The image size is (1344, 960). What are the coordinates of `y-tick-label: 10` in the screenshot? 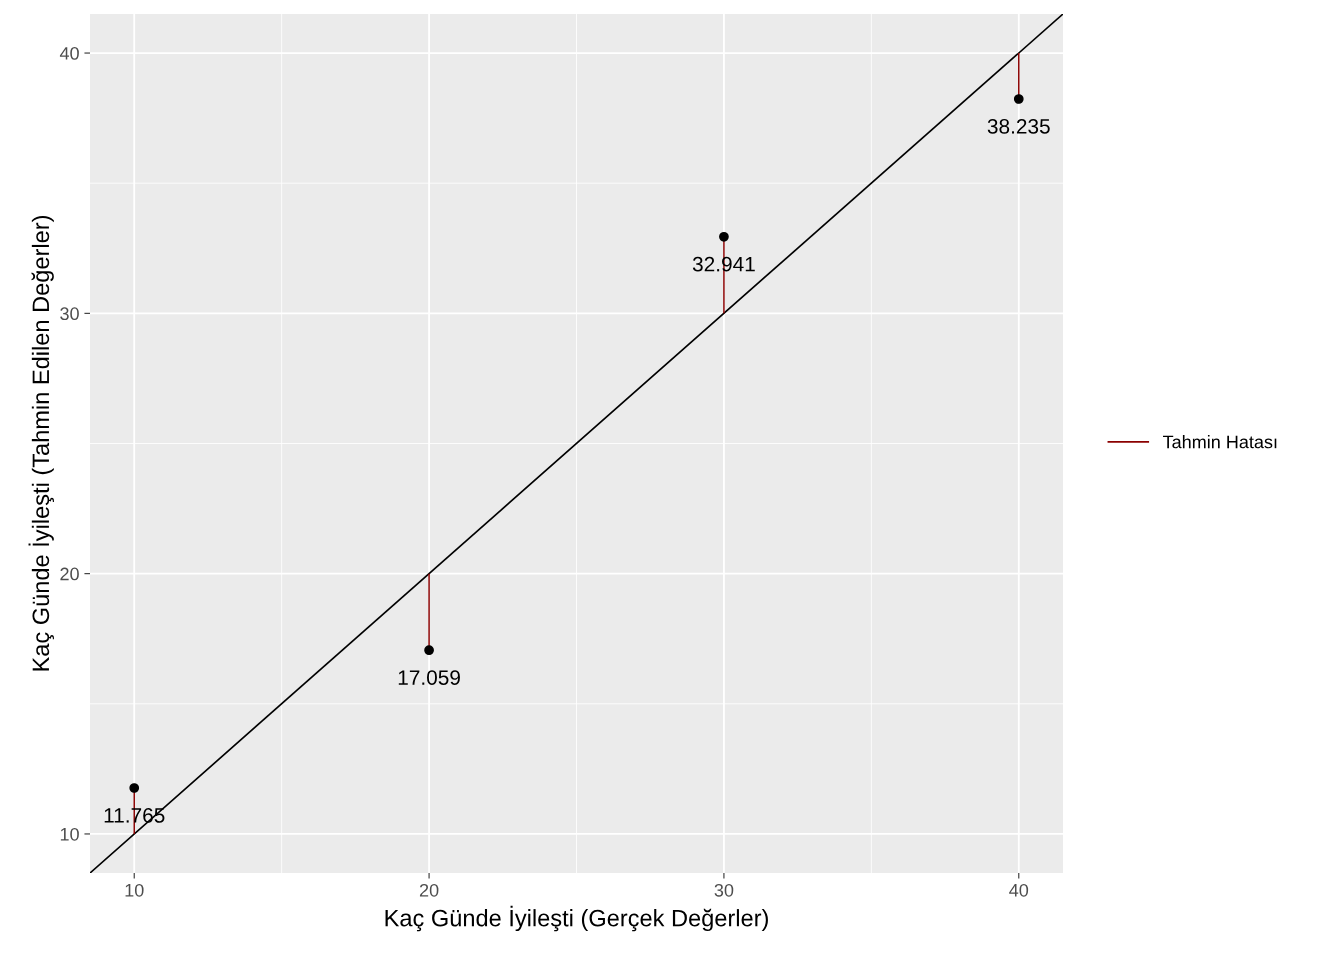 It's located at (69, 834).